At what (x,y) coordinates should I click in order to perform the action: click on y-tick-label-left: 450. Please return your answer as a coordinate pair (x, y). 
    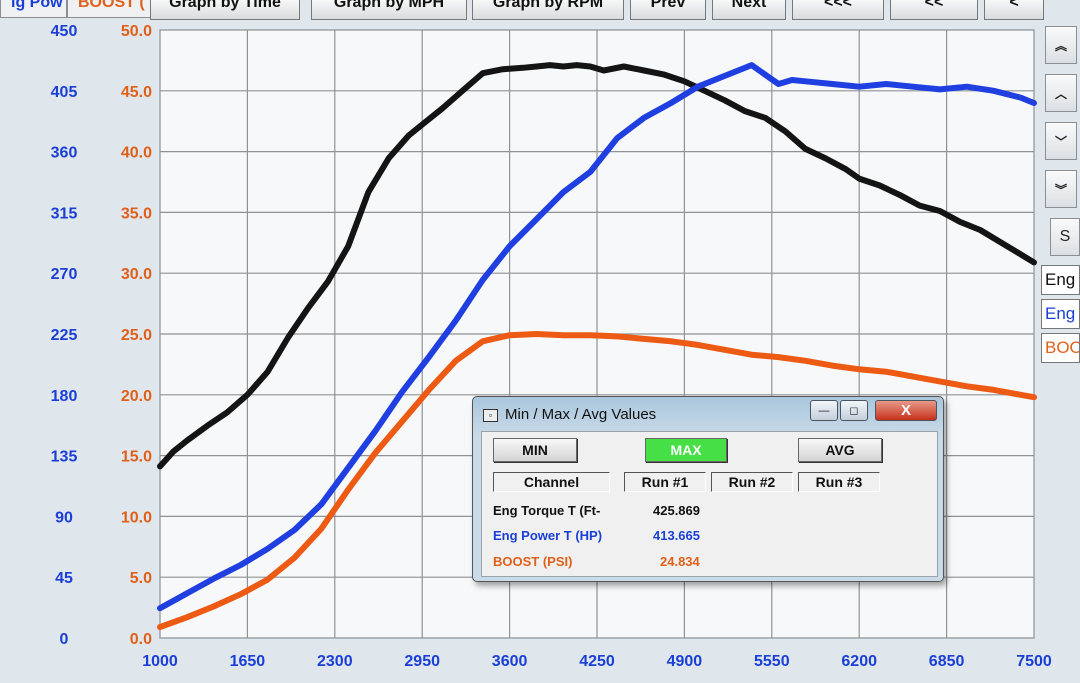
    Looking at the image, I should click on (64, 31).